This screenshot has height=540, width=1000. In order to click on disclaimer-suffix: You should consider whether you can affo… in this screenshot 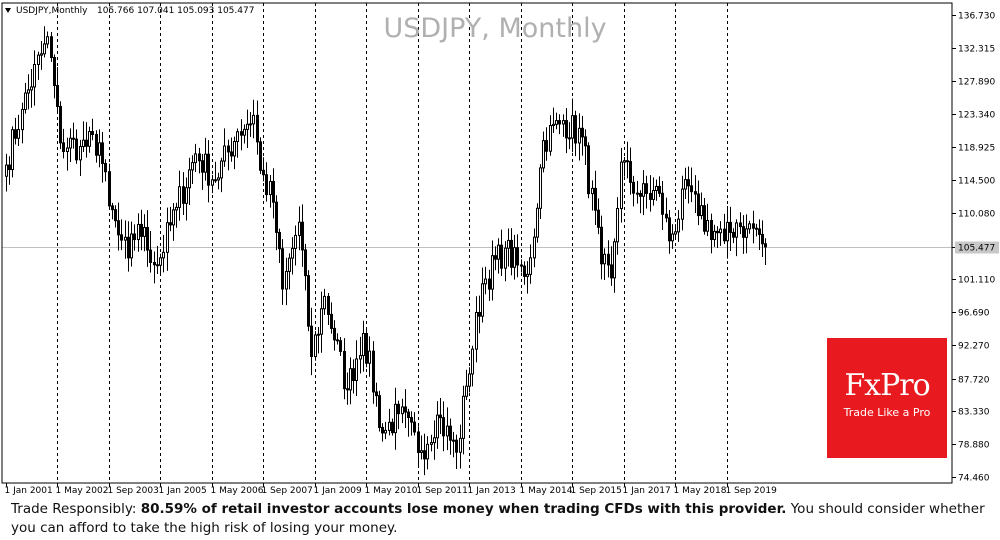, I will do `click(498, 518)`.